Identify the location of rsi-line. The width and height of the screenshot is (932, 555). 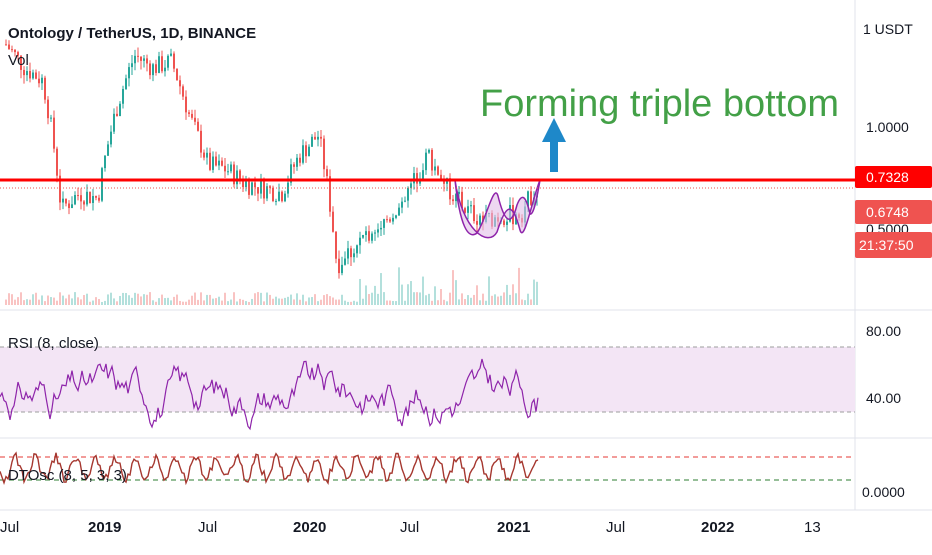
(269, 394).